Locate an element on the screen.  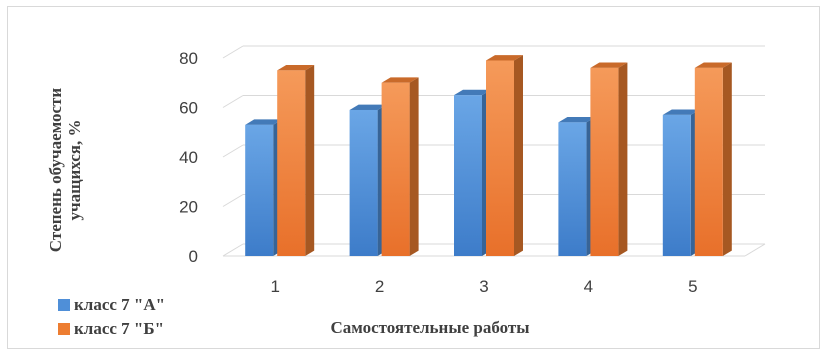
bar-s2-c3 is located at coordinates (504, 156).